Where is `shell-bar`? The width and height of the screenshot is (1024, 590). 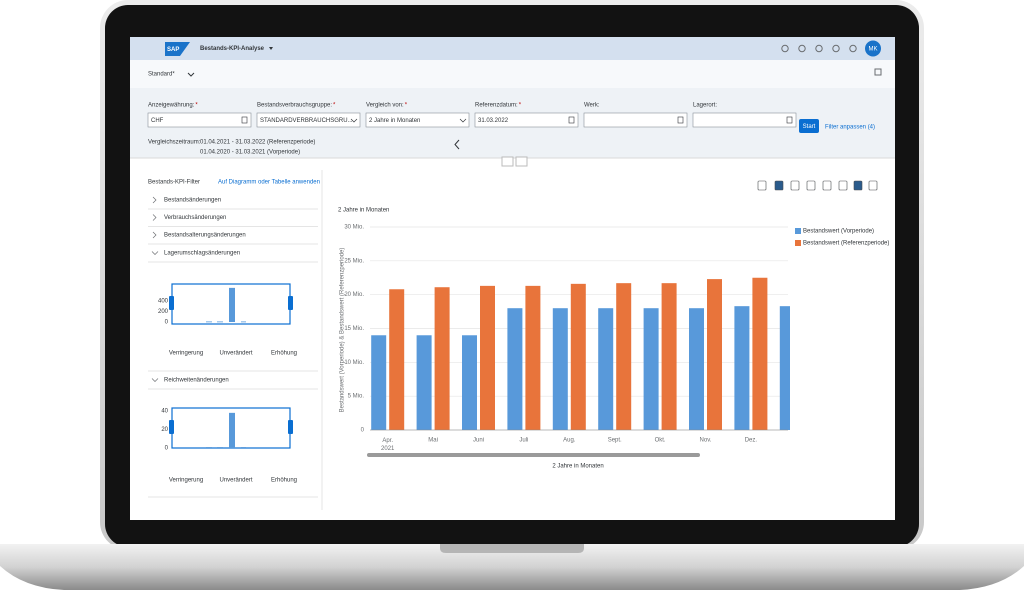 shell-bar is located at coordinates (512, 48).